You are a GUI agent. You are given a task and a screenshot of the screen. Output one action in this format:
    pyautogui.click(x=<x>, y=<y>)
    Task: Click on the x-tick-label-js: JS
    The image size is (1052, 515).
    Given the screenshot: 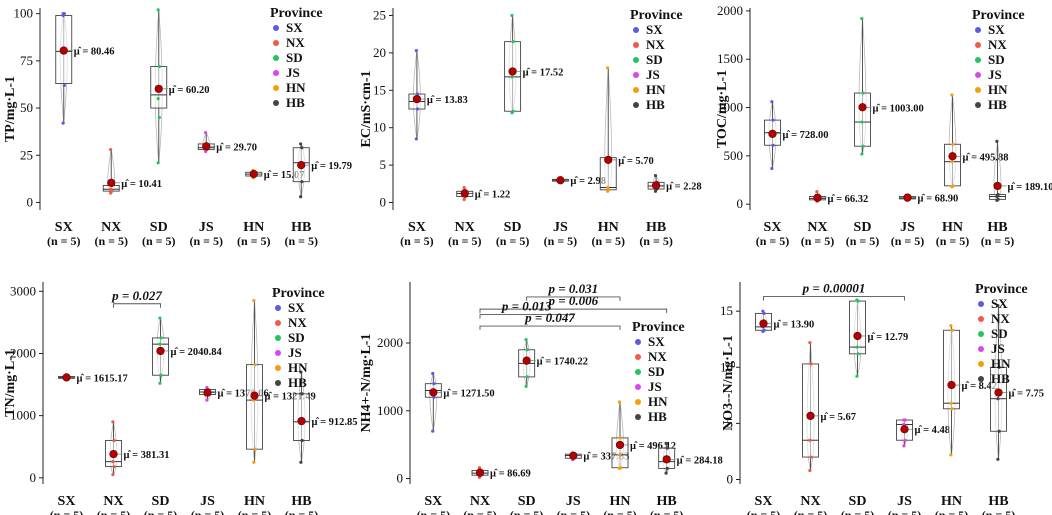 What is the action you would take?
    pyautogui.click(x=904, y=501)
    